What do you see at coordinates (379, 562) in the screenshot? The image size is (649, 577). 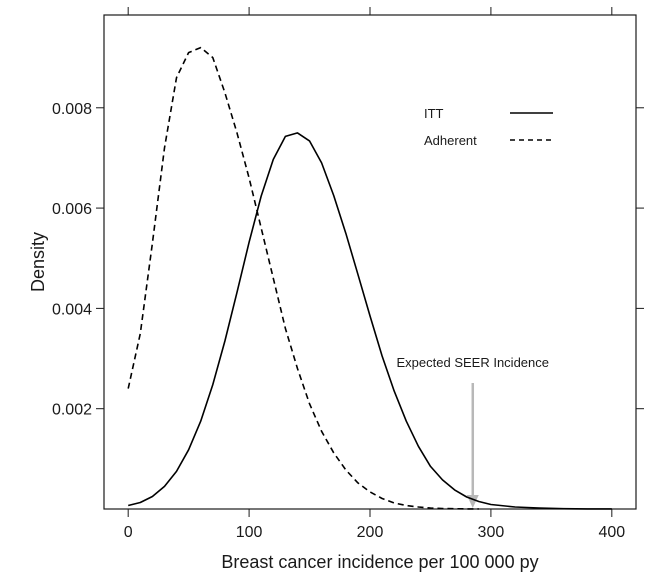 I see `x-axis-title: Breast cancer incidence per 100 000 py` at bounding box center [379, 562].